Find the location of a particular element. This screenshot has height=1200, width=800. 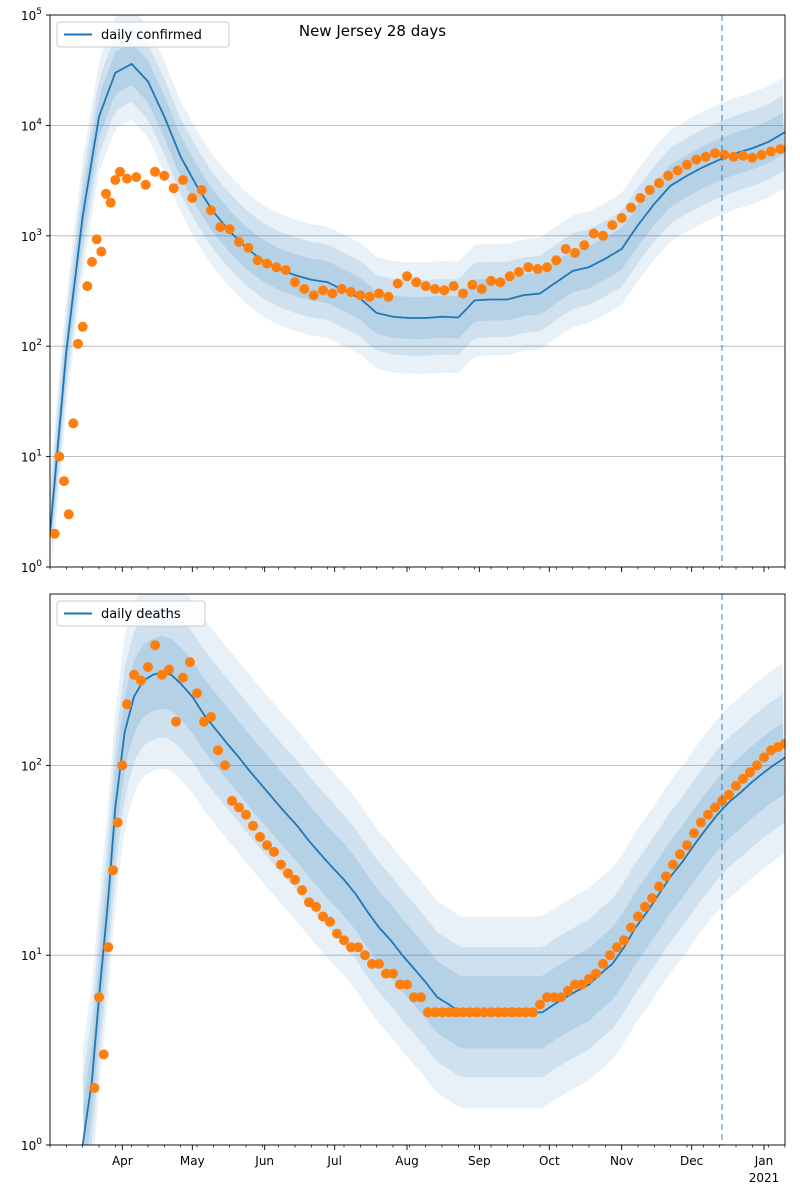

legend-box is located at coordinates (131, 613).